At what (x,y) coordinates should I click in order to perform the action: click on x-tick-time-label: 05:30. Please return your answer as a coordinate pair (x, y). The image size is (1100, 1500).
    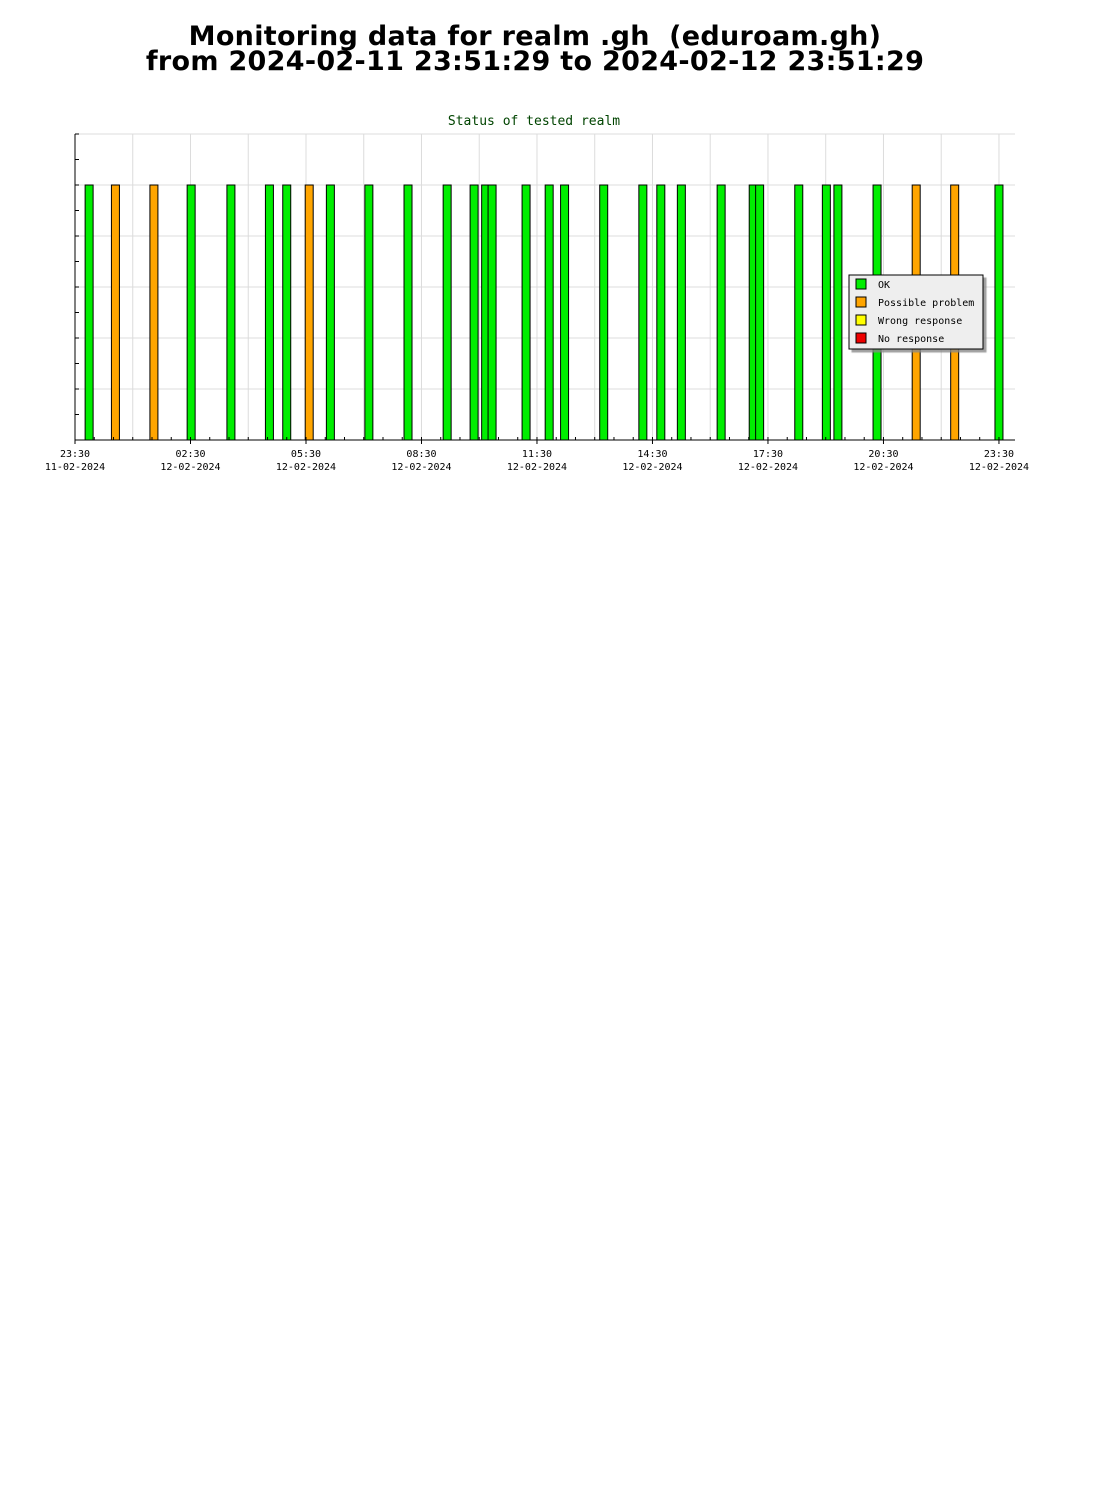
    Looking at the image, I should click on (306, 454).